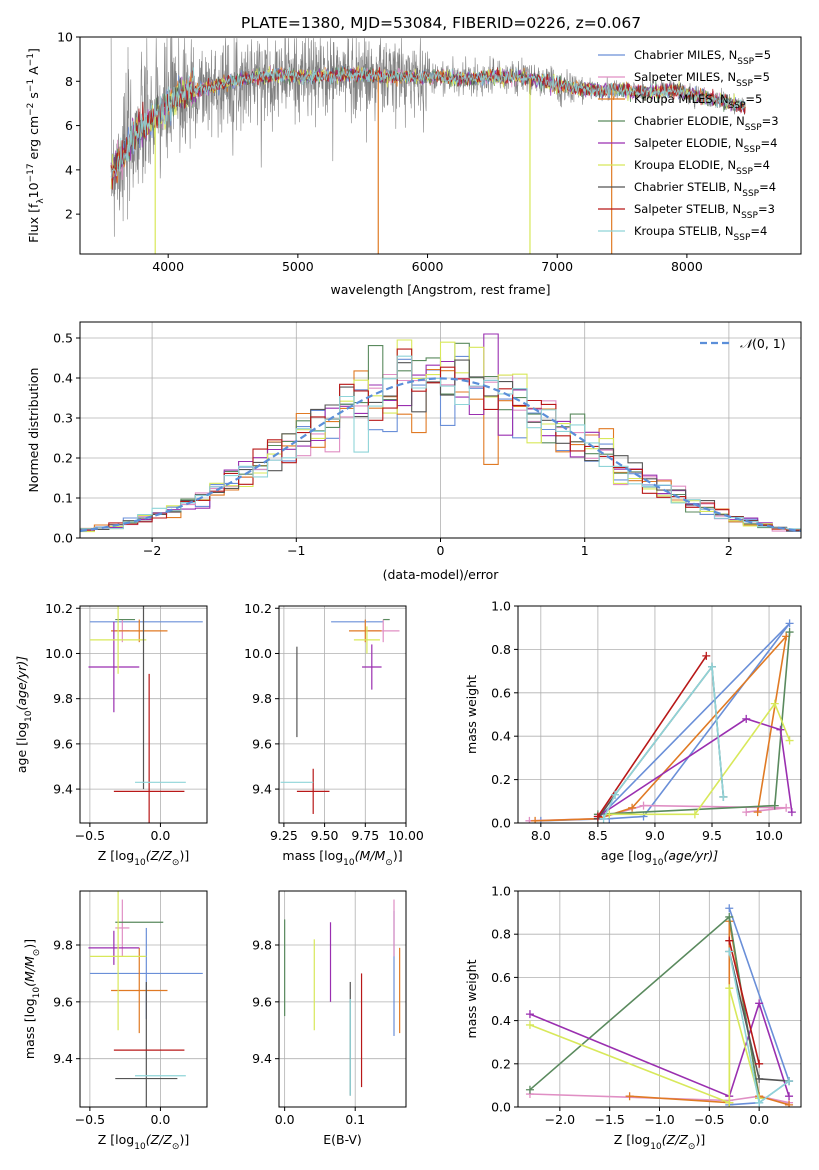 This screenshot has height=1170, width=819. What do you see at coordinates (168, 266) in the screenshot?
I see `x-tick-label: 4000` at bounding box center [168, 266].